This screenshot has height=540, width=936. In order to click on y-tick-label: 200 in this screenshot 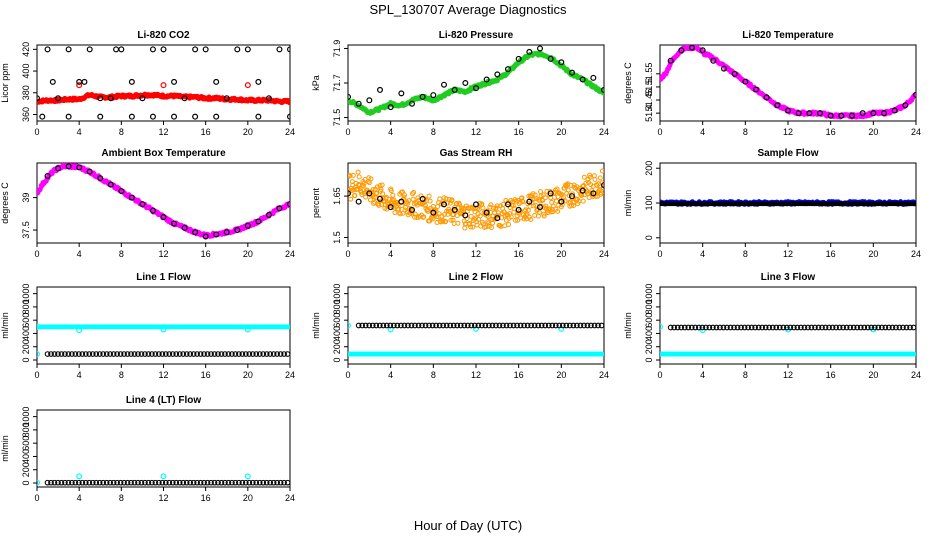, I will do `click(337, 346)`.